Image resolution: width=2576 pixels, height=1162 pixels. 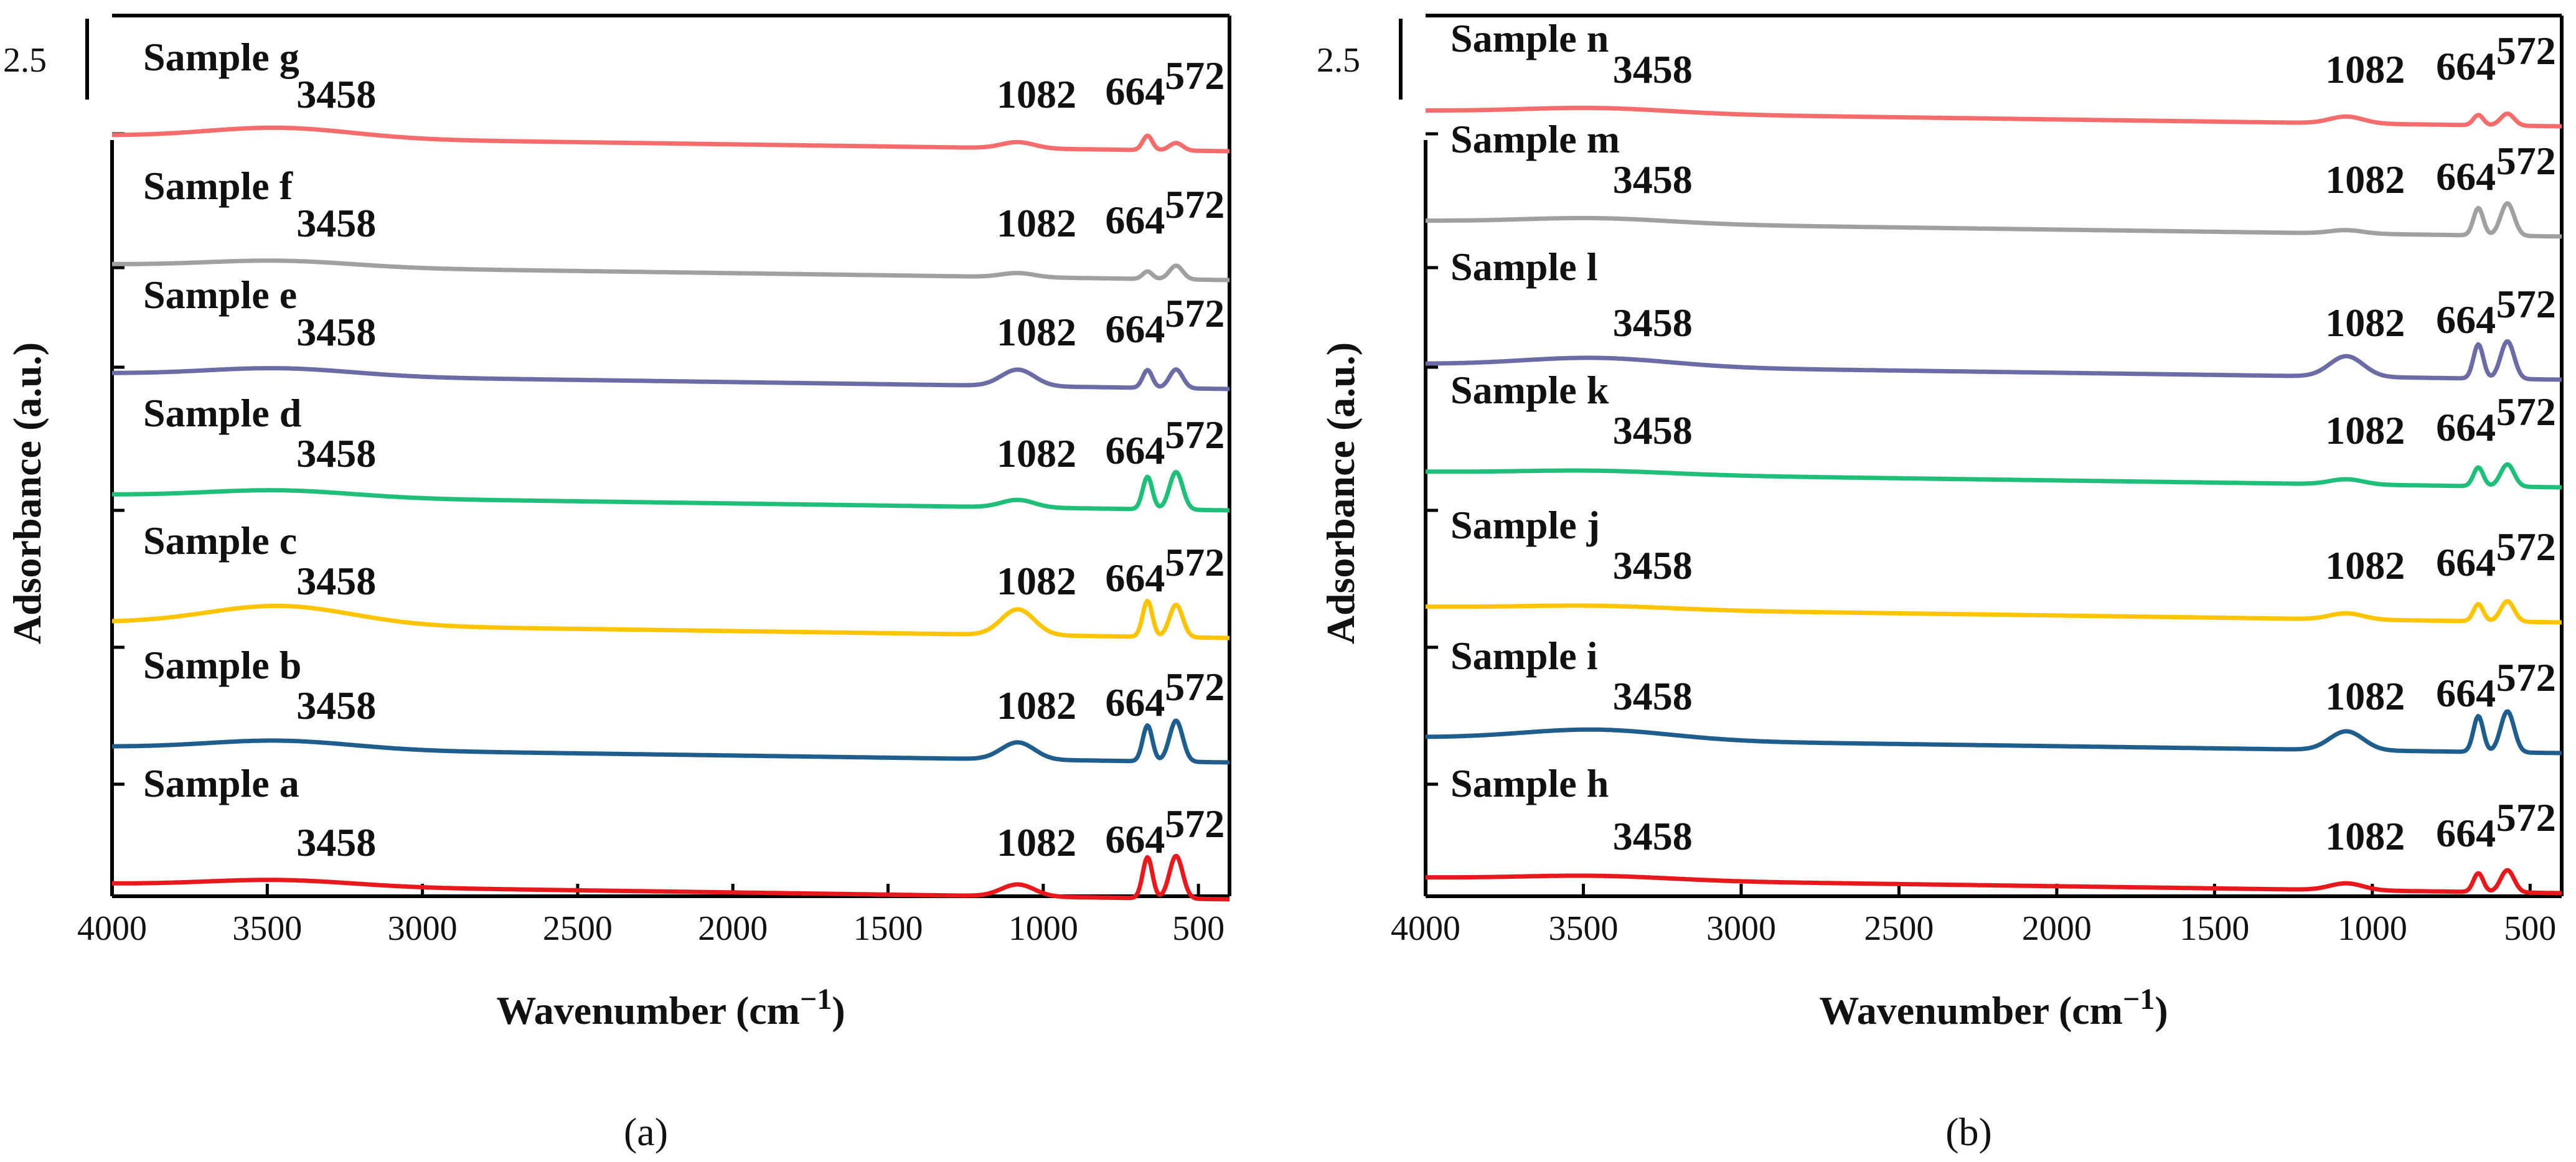 What do you see at coordinates (27, 493) in the screenshot?
I see `y-axis-title: Adsorbance (a.u.)` at bounding box center [27, 493].